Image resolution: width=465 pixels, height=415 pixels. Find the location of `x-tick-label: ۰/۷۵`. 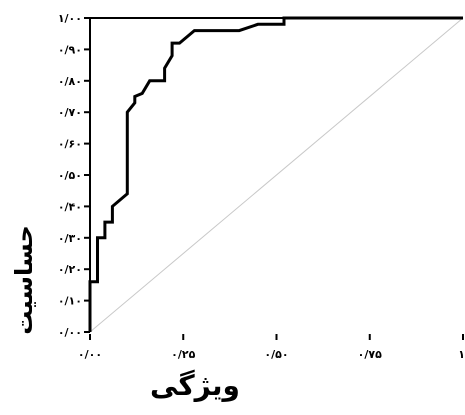

x-tick-label: ۰/۷۵ is located at coordinates (370, 354).